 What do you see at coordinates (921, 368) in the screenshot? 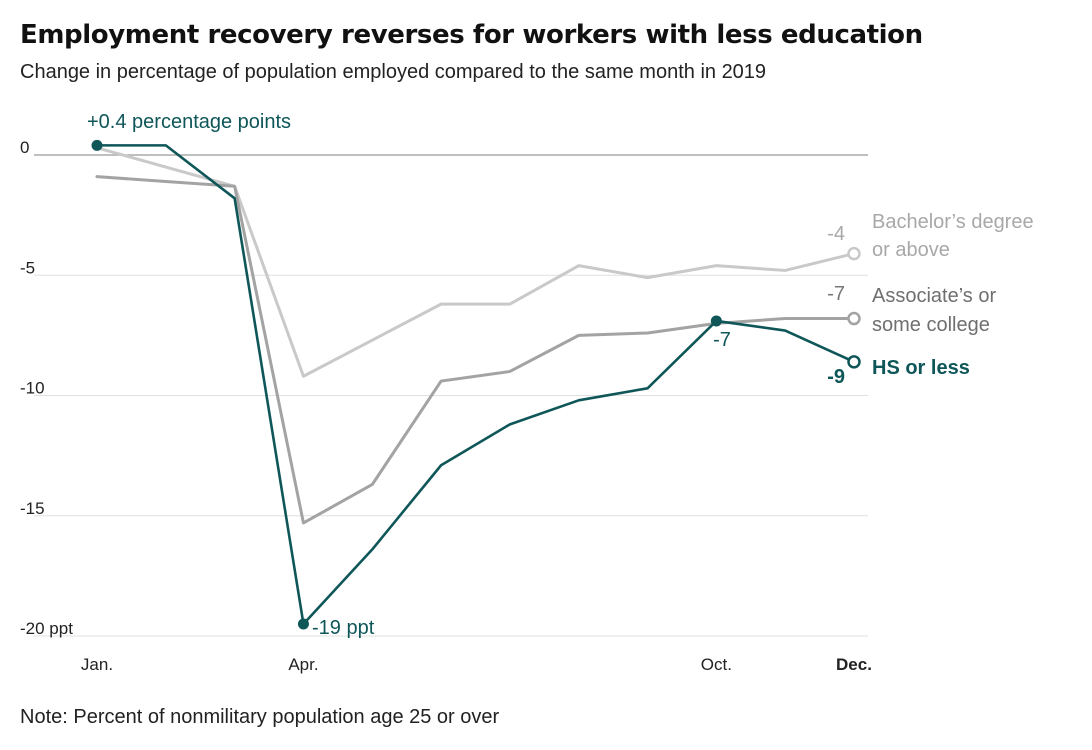
I see `series-label-hs: HS or less` at bounding box center [921, 368].